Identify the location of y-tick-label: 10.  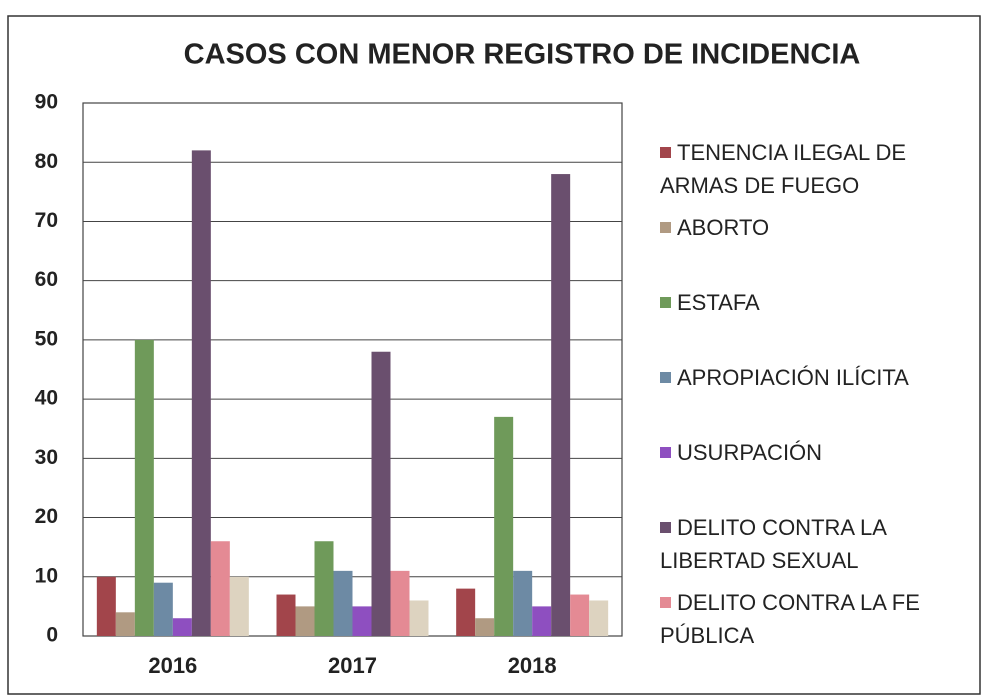
(46, 575).